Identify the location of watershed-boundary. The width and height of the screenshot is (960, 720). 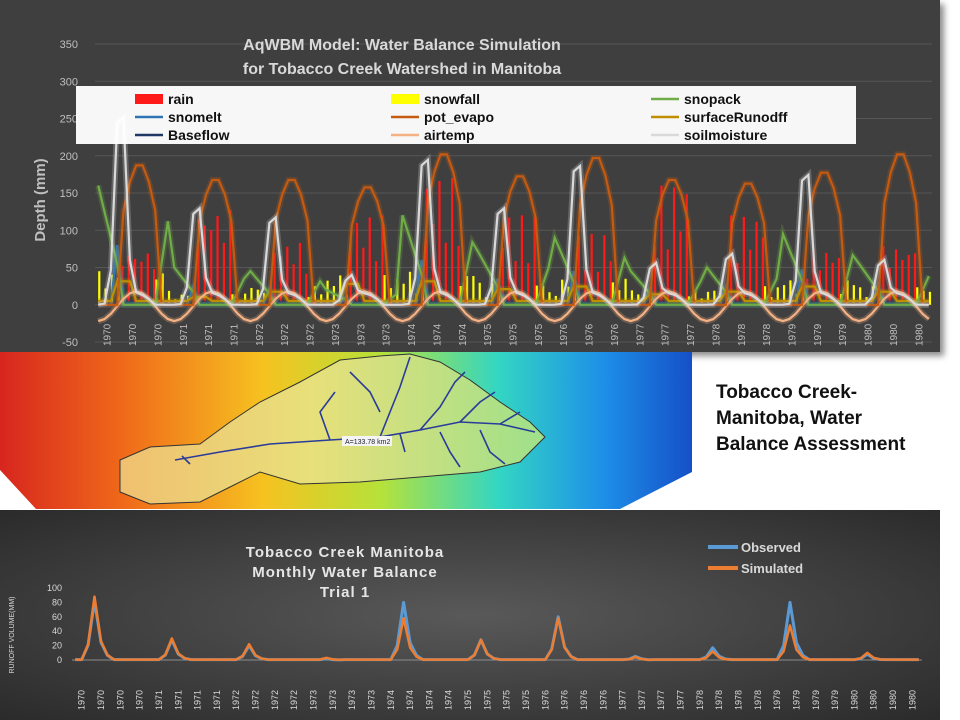
(332, 429).